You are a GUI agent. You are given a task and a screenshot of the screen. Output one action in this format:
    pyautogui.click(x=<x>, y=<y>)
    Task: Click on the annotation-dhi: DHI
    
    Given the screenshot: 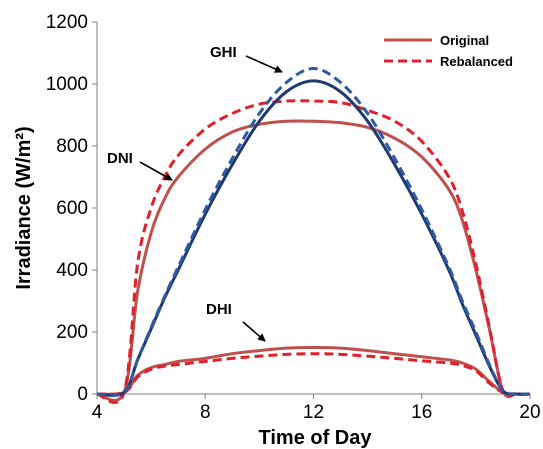 What is the action you would take?
    pyautogui.click(x=219, y=309)
    